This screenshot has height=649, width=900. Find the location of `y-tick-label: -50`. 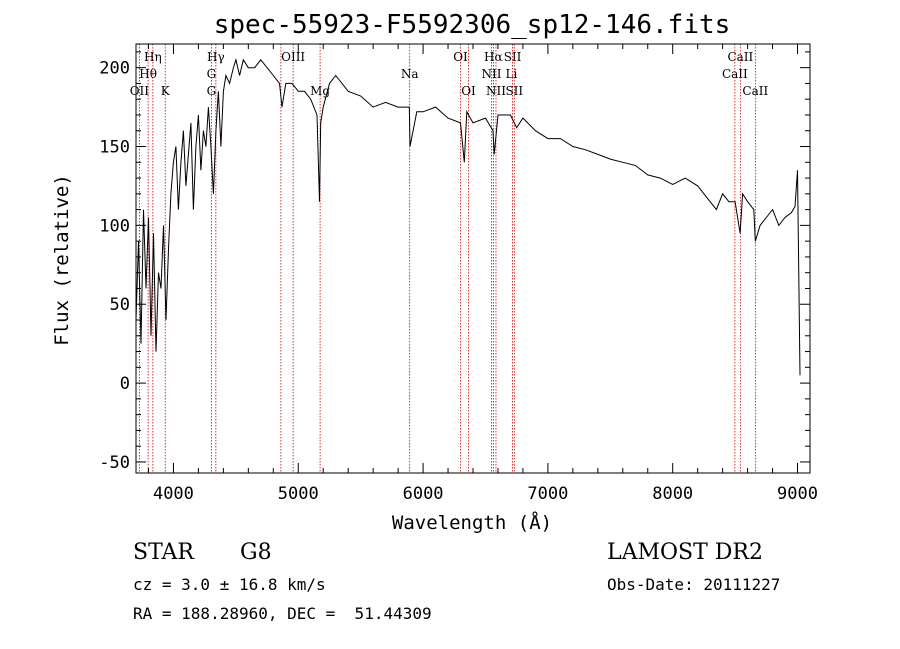

y-tick-label: -50 is located at coordinates (114, 463).